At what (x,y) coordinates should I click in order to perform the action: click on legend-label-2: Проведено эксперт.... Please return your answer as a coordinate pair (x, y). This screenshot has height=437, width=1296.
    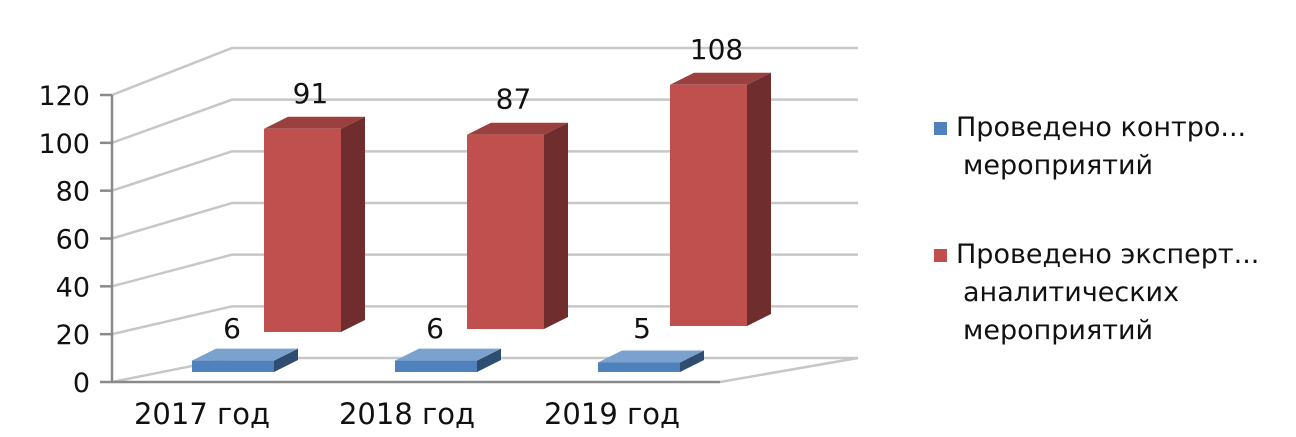
    Looking at the image, I should click on (1107, 254).